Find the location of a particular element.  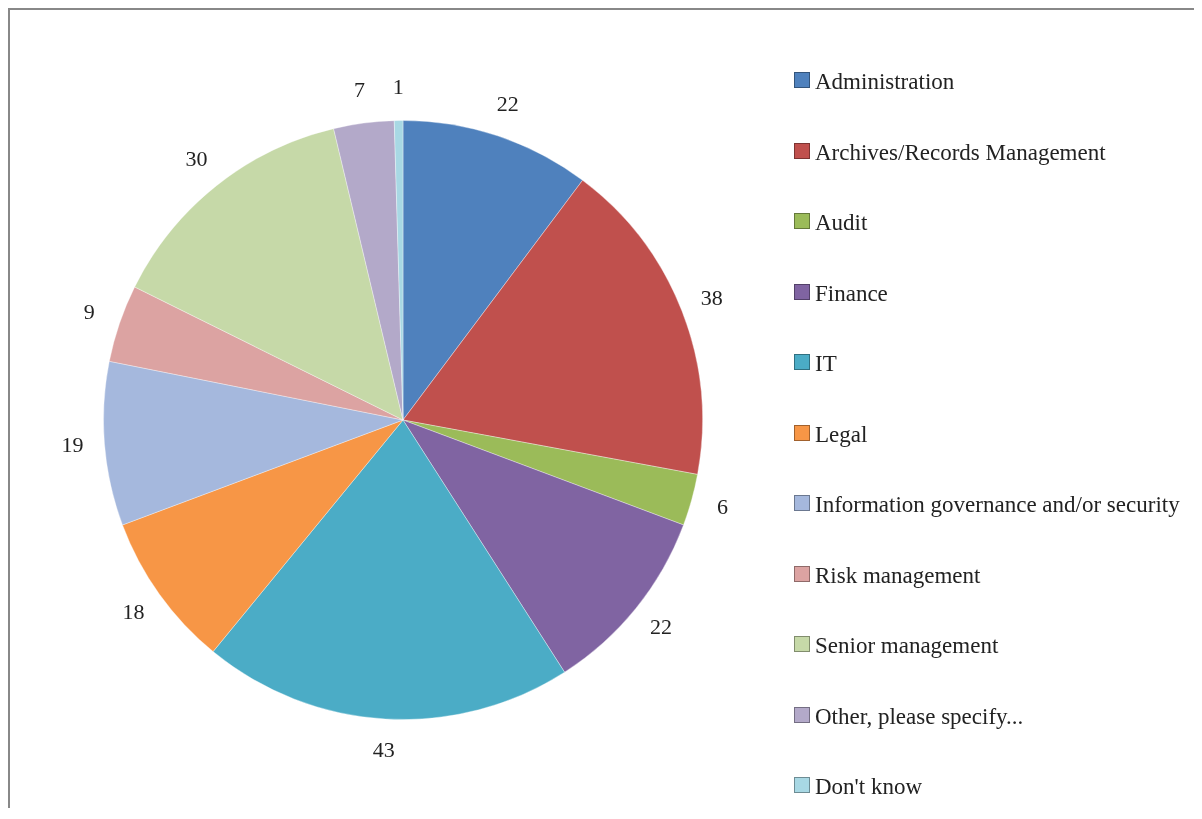

legend-label: Senior management is located at coordinates (907, 646).